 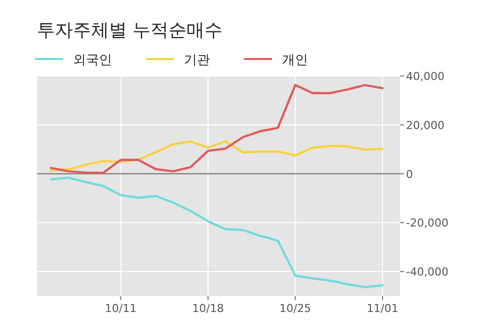 I want to click on y-tick-label: 0, so click(x=409, y=174).